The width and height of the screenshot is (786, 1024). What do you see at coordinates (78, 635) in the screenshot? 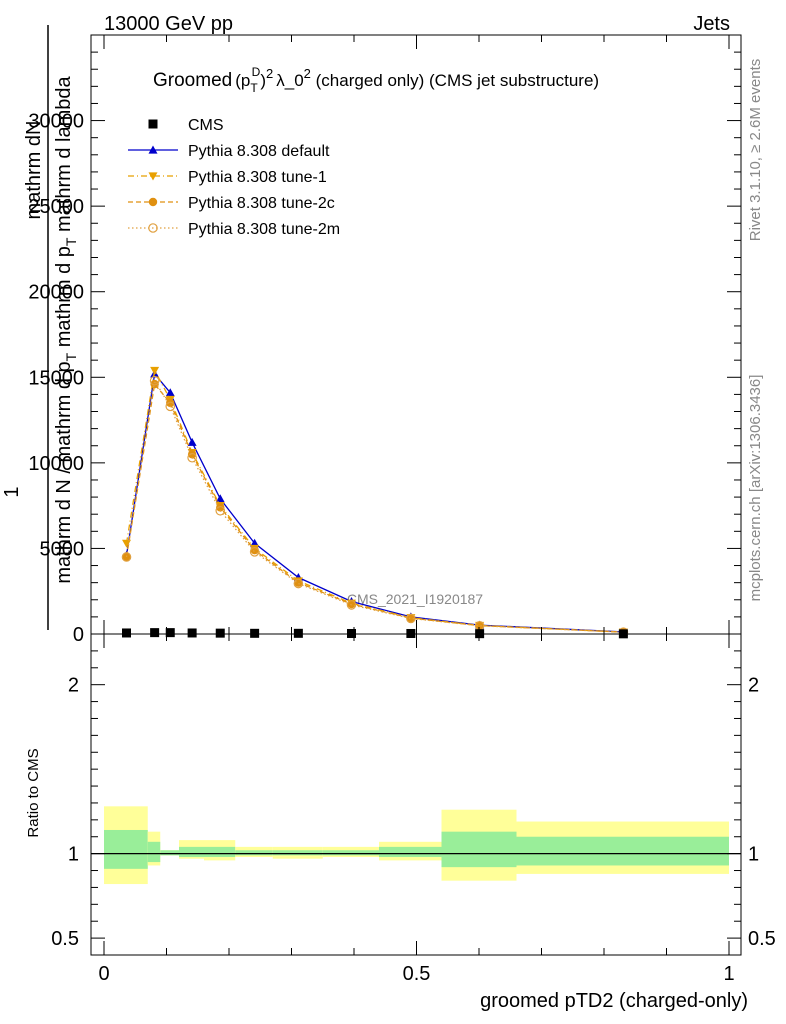
I see `y-tick-label: 0` at bounding box center [78, 635].